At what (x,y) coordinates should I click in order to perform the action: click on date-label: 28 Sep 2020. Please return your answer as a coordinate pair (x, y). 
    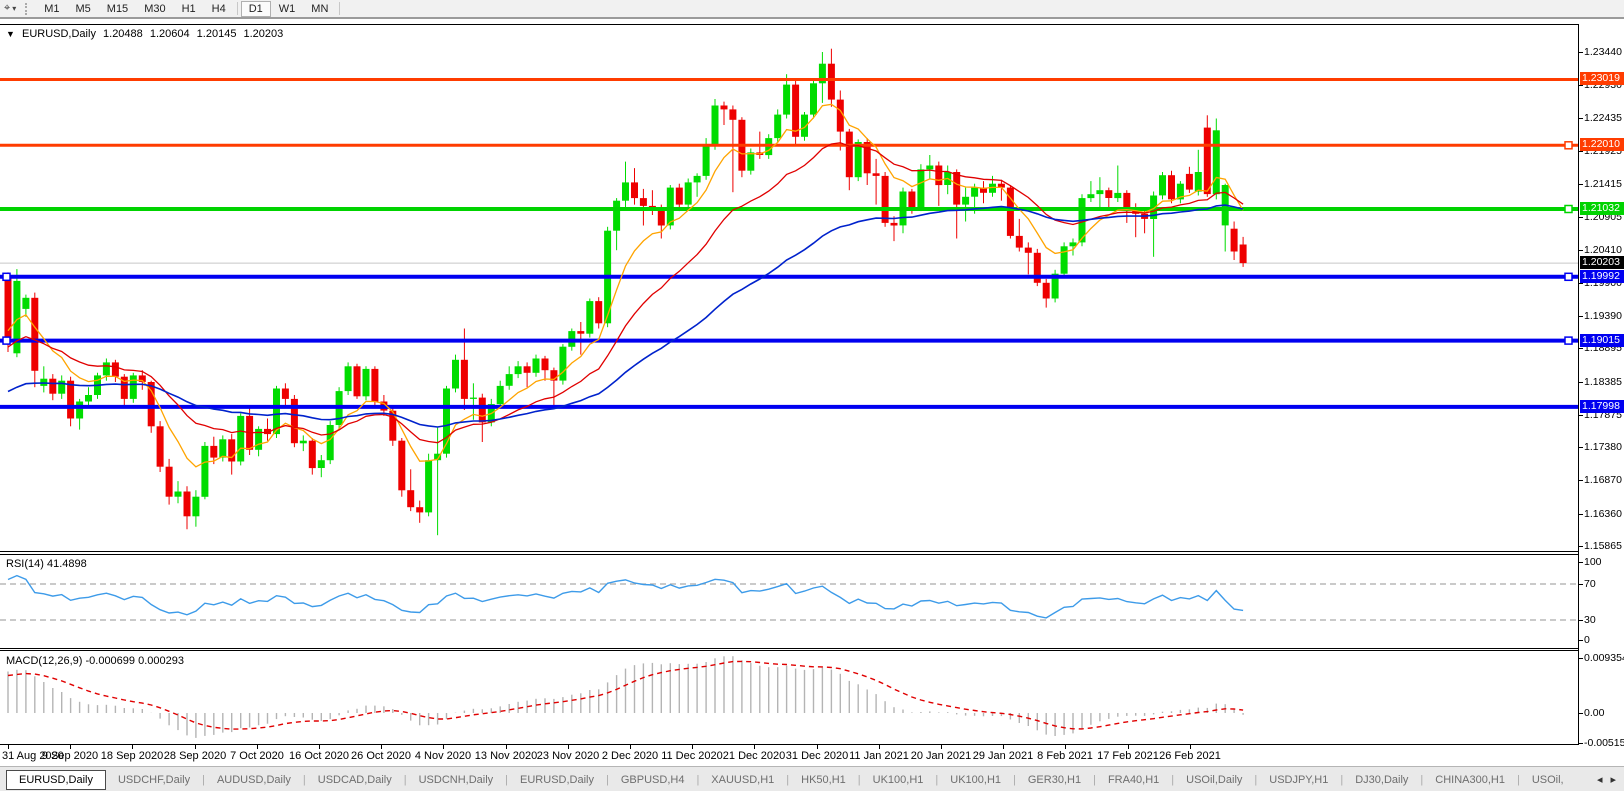
    Looking at the image, I should click on (195, 756).